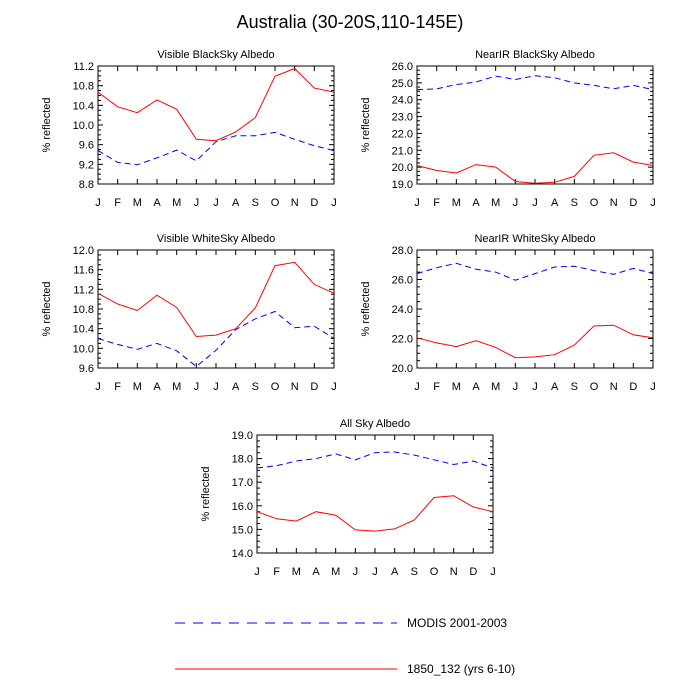  I want to click on y-tick-label: 9.6, so click(86, 369).